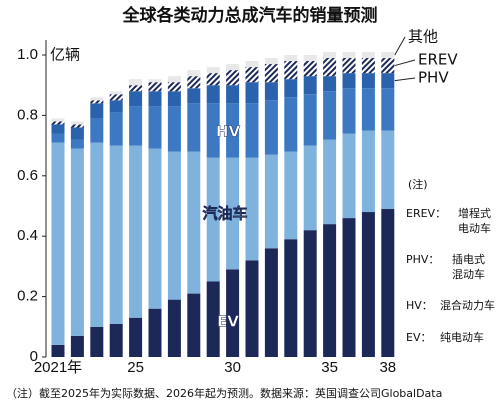 The image size is (500, 408). What do you see at coordinates (418, 337) in the screenshot?
I see `note-key: EV：` at bounding box center [418, 337].